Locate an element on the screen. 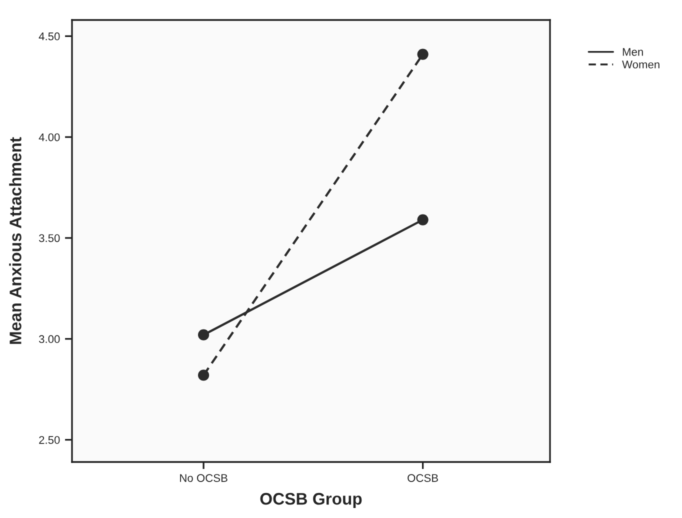 This screenshot has width=682, height=518. y-tick-label: 2.50 is located at coordinates (49, 440).